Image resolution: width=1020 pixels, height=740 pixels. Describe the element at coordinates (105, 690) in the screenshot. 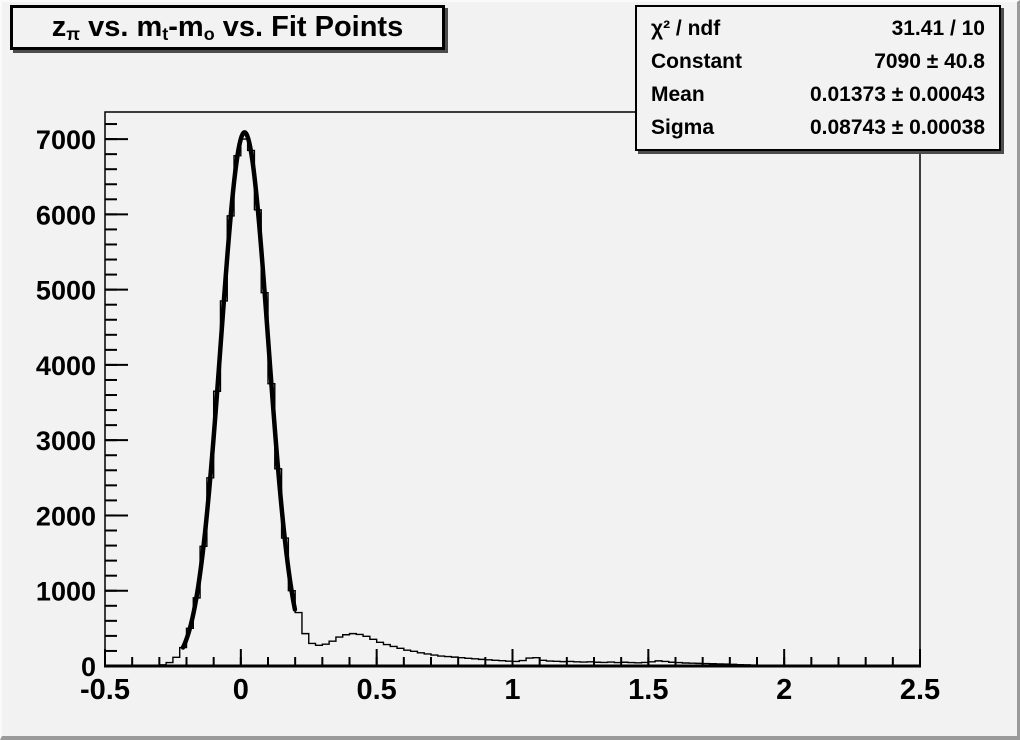

I see `x-tick-label: -0.5` at that location.